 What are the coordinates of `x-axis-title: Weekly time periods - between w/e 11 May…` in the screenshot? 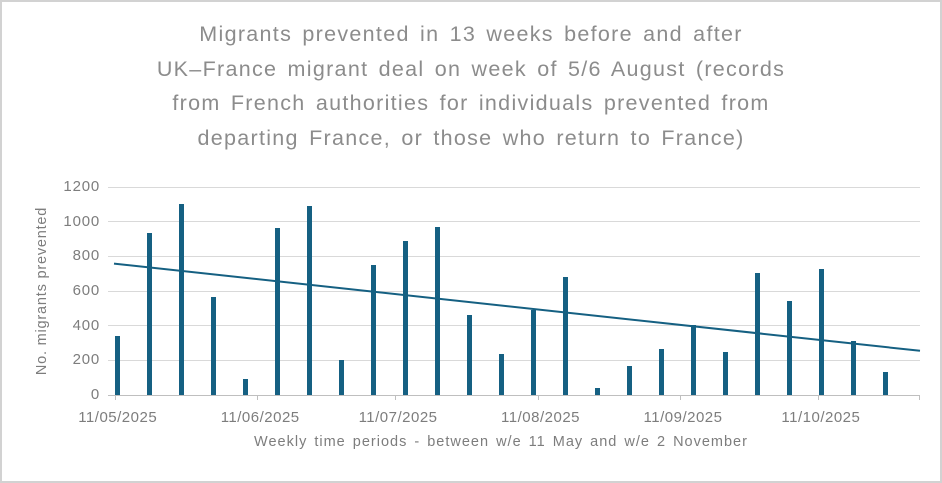 It's located at (501, 442).